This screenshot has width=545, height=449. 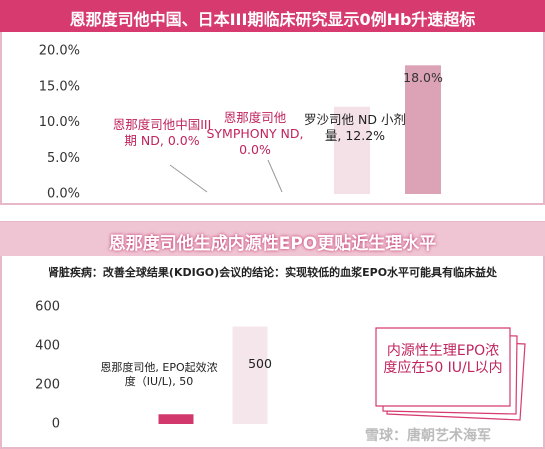 I want to click on y-tick-label: 15.0%, so click(x=59, y=86).